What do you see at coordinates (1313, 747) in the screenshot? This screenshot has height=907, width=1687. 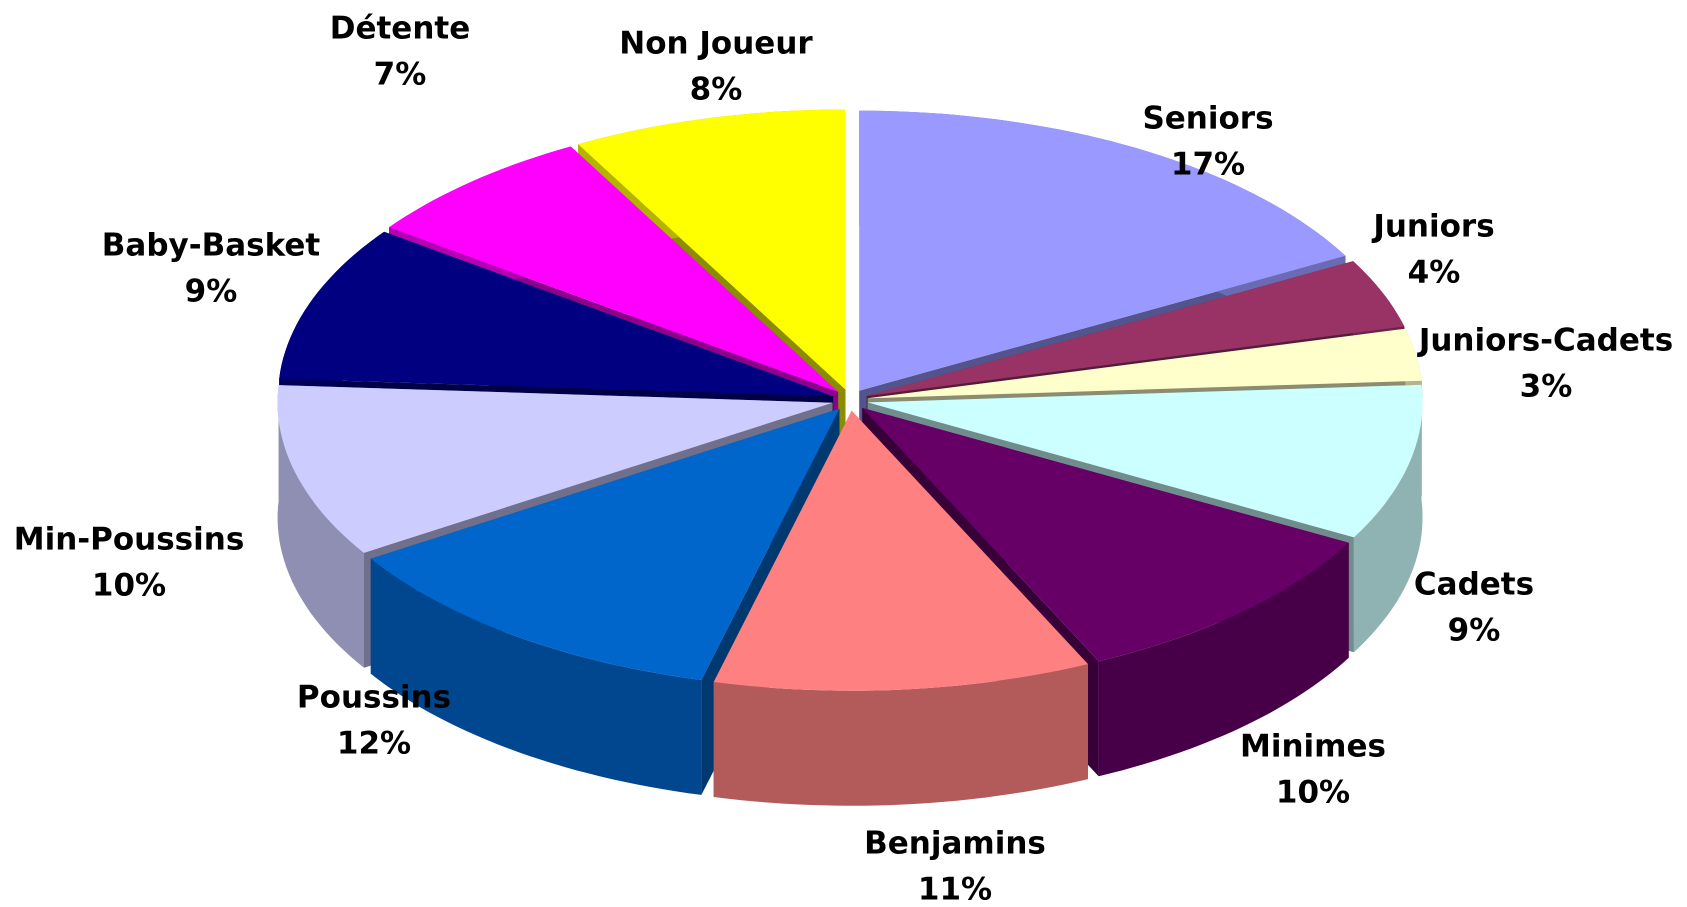 I see `slice-label: Minimes` at bounding box center [1313, 747].